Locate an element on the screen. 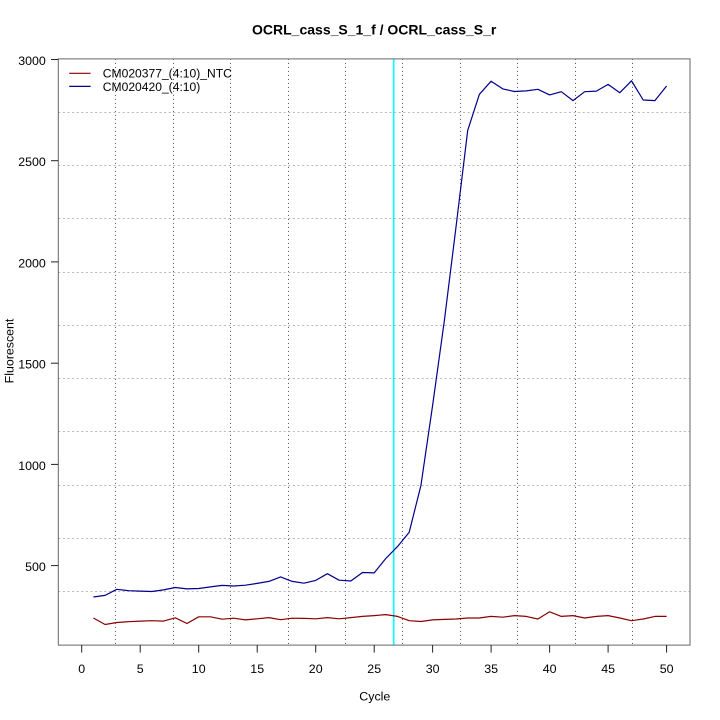  svg-text: 2000 is located at coordinates (32, 263).